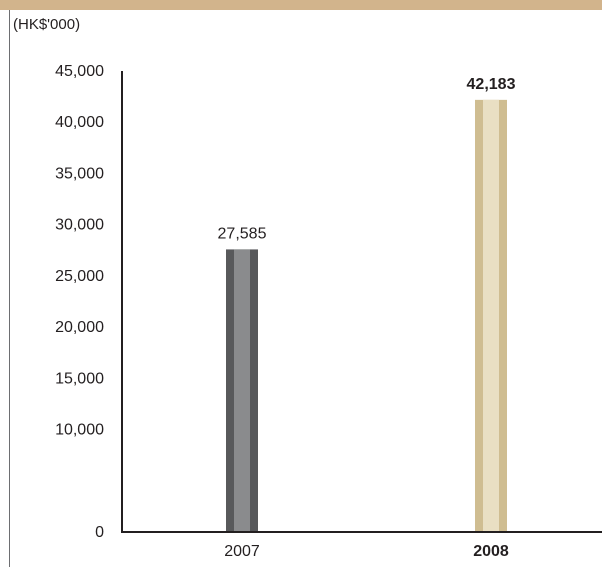 Image resolution: width=602 pixels, height=567 pixels. I want to click on bar-2007-highlight, so click(242, 391).